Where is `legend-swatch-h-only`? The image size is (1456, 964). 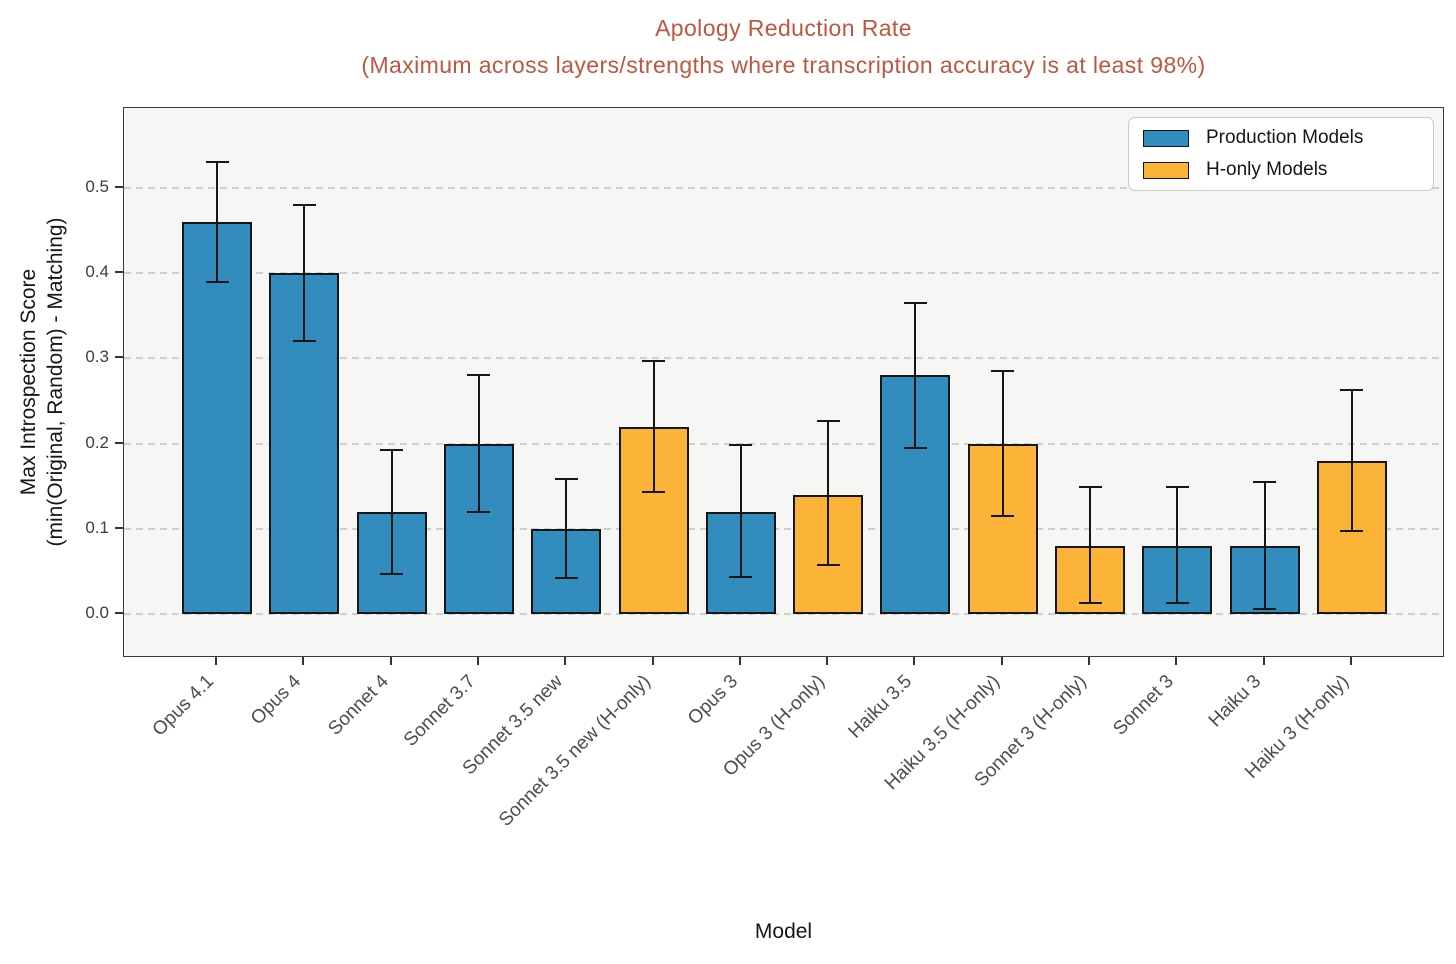 legend-swatch-h-only is located at coordinates (1166, 170).